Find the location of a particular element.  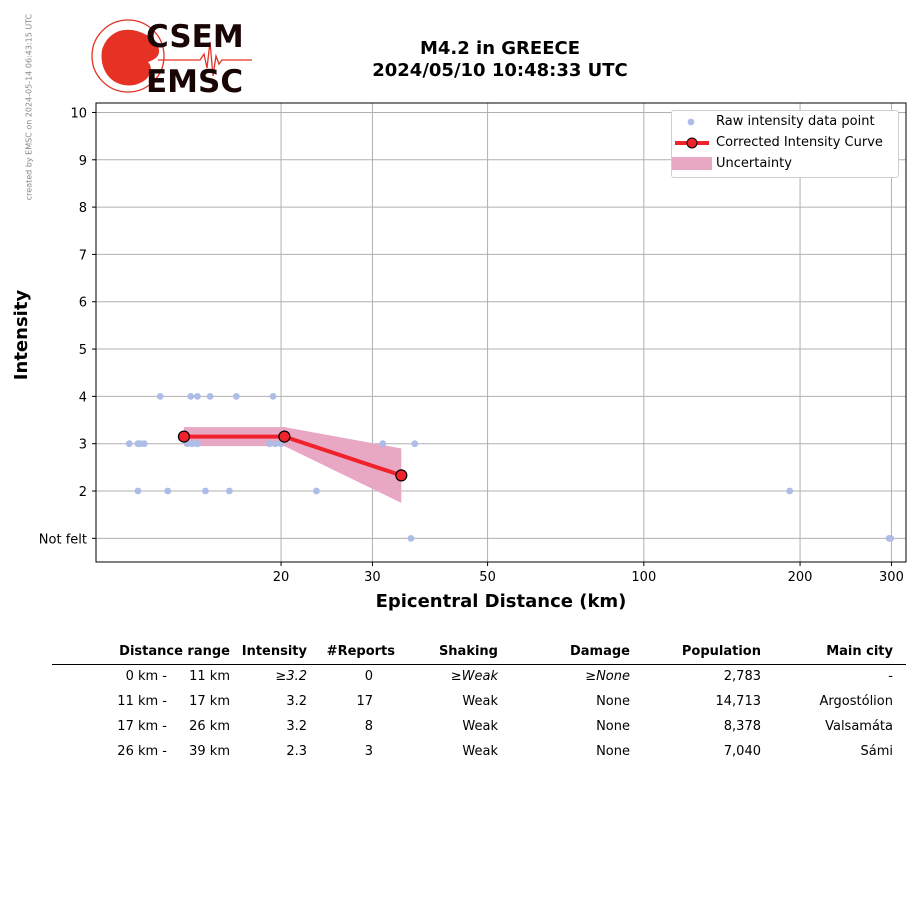

chart-title: M4.2 in GREECE 2024/05/10 10:48:33 UTC is located at coordinates (500, 60).